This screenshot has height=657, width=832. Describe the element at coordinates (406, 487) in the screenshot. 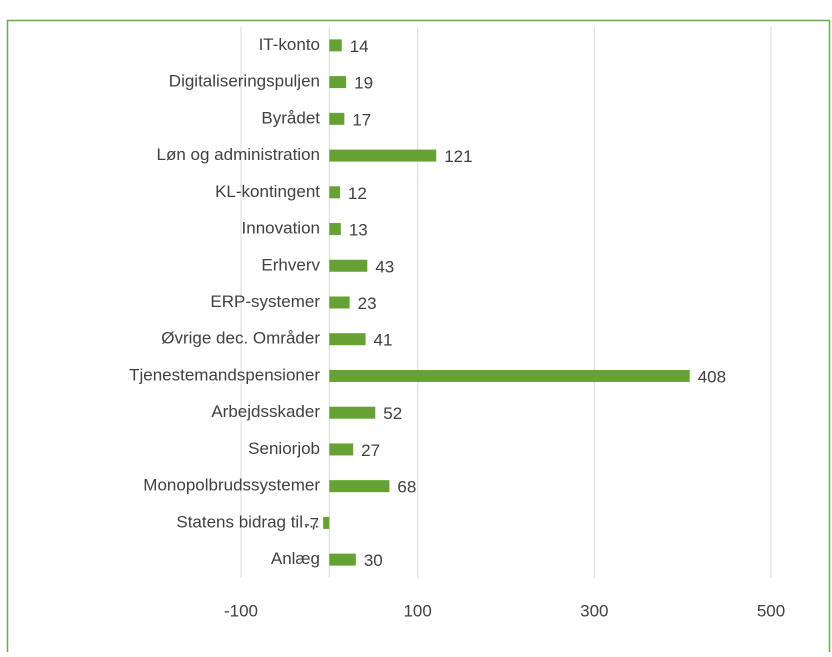

I see `data-label: 68` at that location.